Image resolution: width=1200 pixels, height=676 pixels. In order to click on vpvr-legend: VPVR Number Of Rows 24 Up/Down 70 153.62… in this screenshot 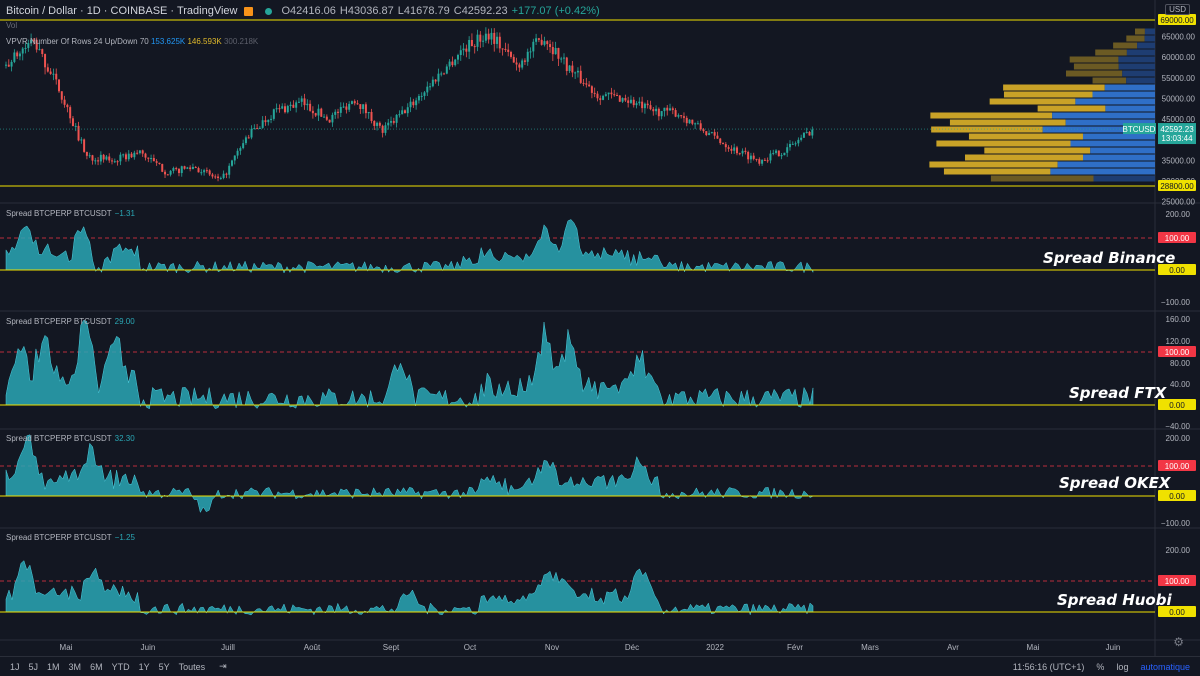, I will do `click(132, 41)`.